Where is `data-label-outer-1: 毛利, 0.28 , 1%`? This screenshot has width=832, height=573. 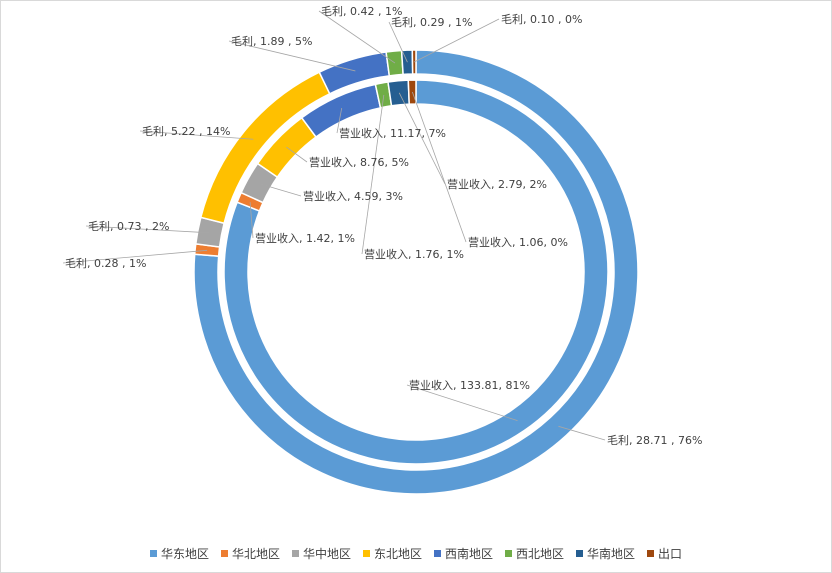 data-label-outer-1: 毛利, 0.28 , 1% is located at coordinates (105, 263).